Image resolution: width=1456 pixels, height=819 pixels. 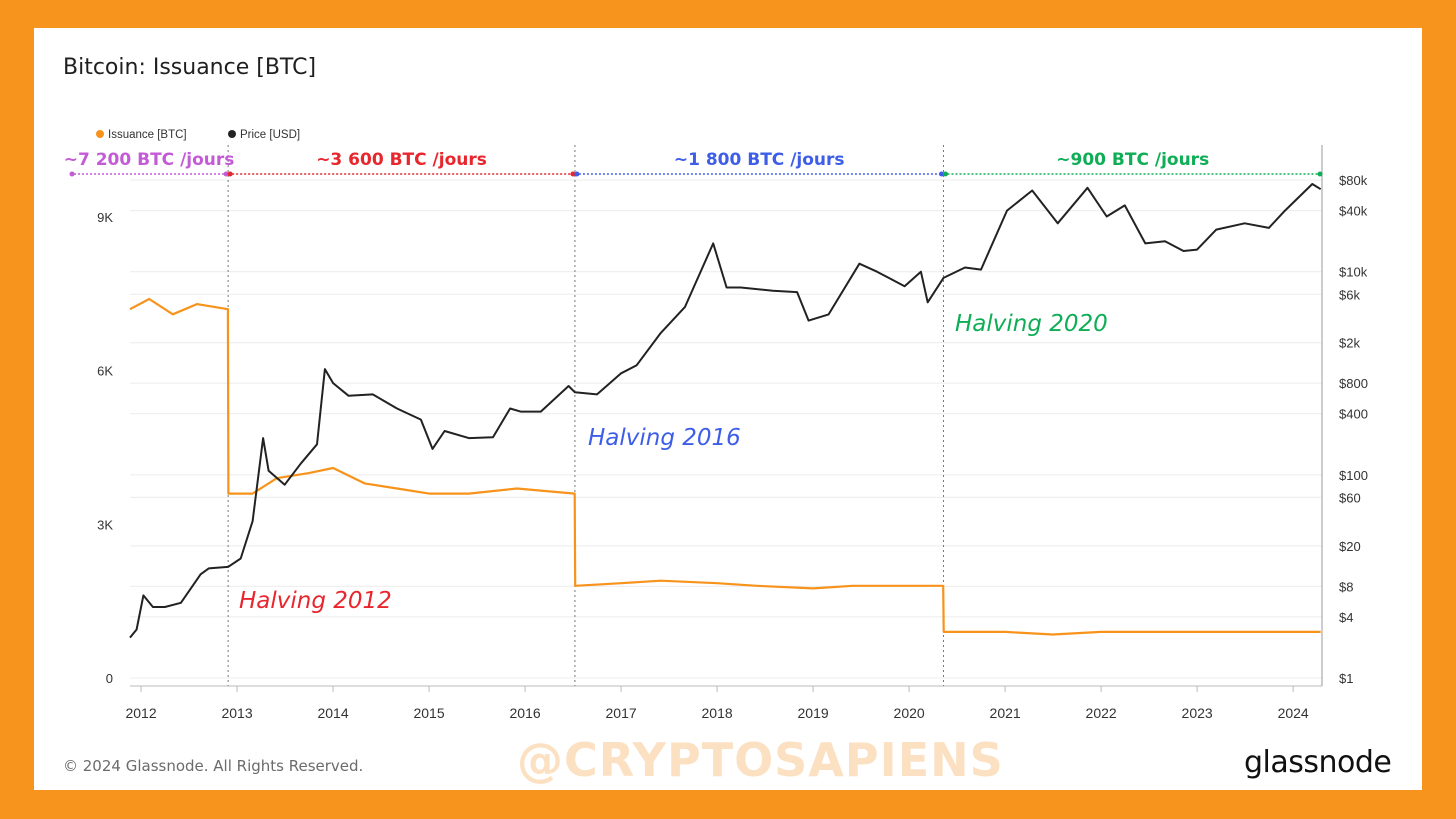 What do you see at coordinates (147, 135) in the screenshot?
I see `legend-issuance-label: Issuance [BTC]` at bounding box center [147, 135].